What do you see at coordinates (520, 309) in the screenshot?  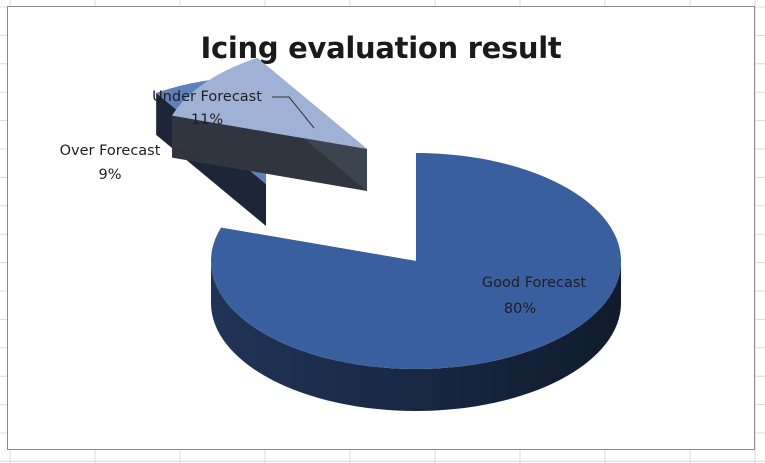 I see `data-label-good-forecast-percent: 80%` at bounding box center [520, 309].